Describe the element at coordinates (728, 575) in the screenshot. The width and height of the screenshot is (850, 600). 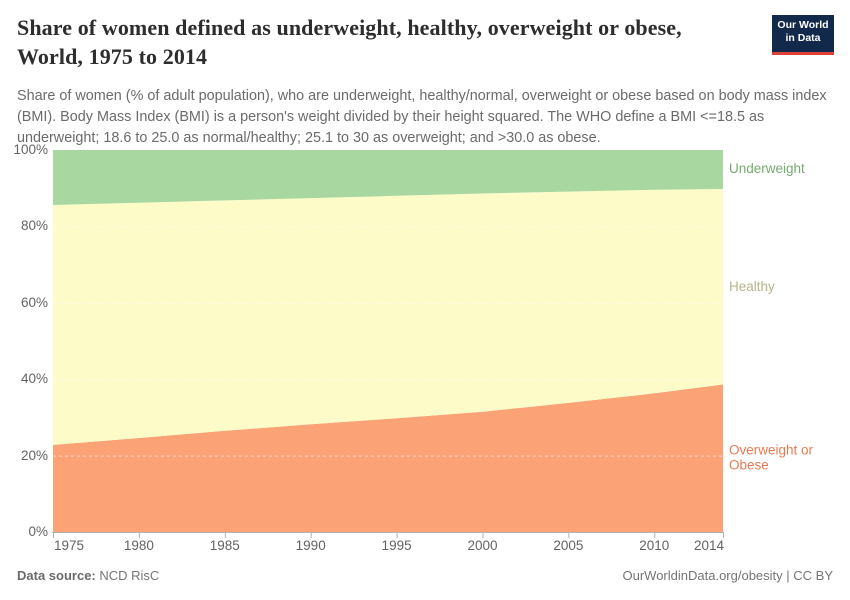
I see `credit-link: OurWorldinData.org/obesity | CC BY` at that location.